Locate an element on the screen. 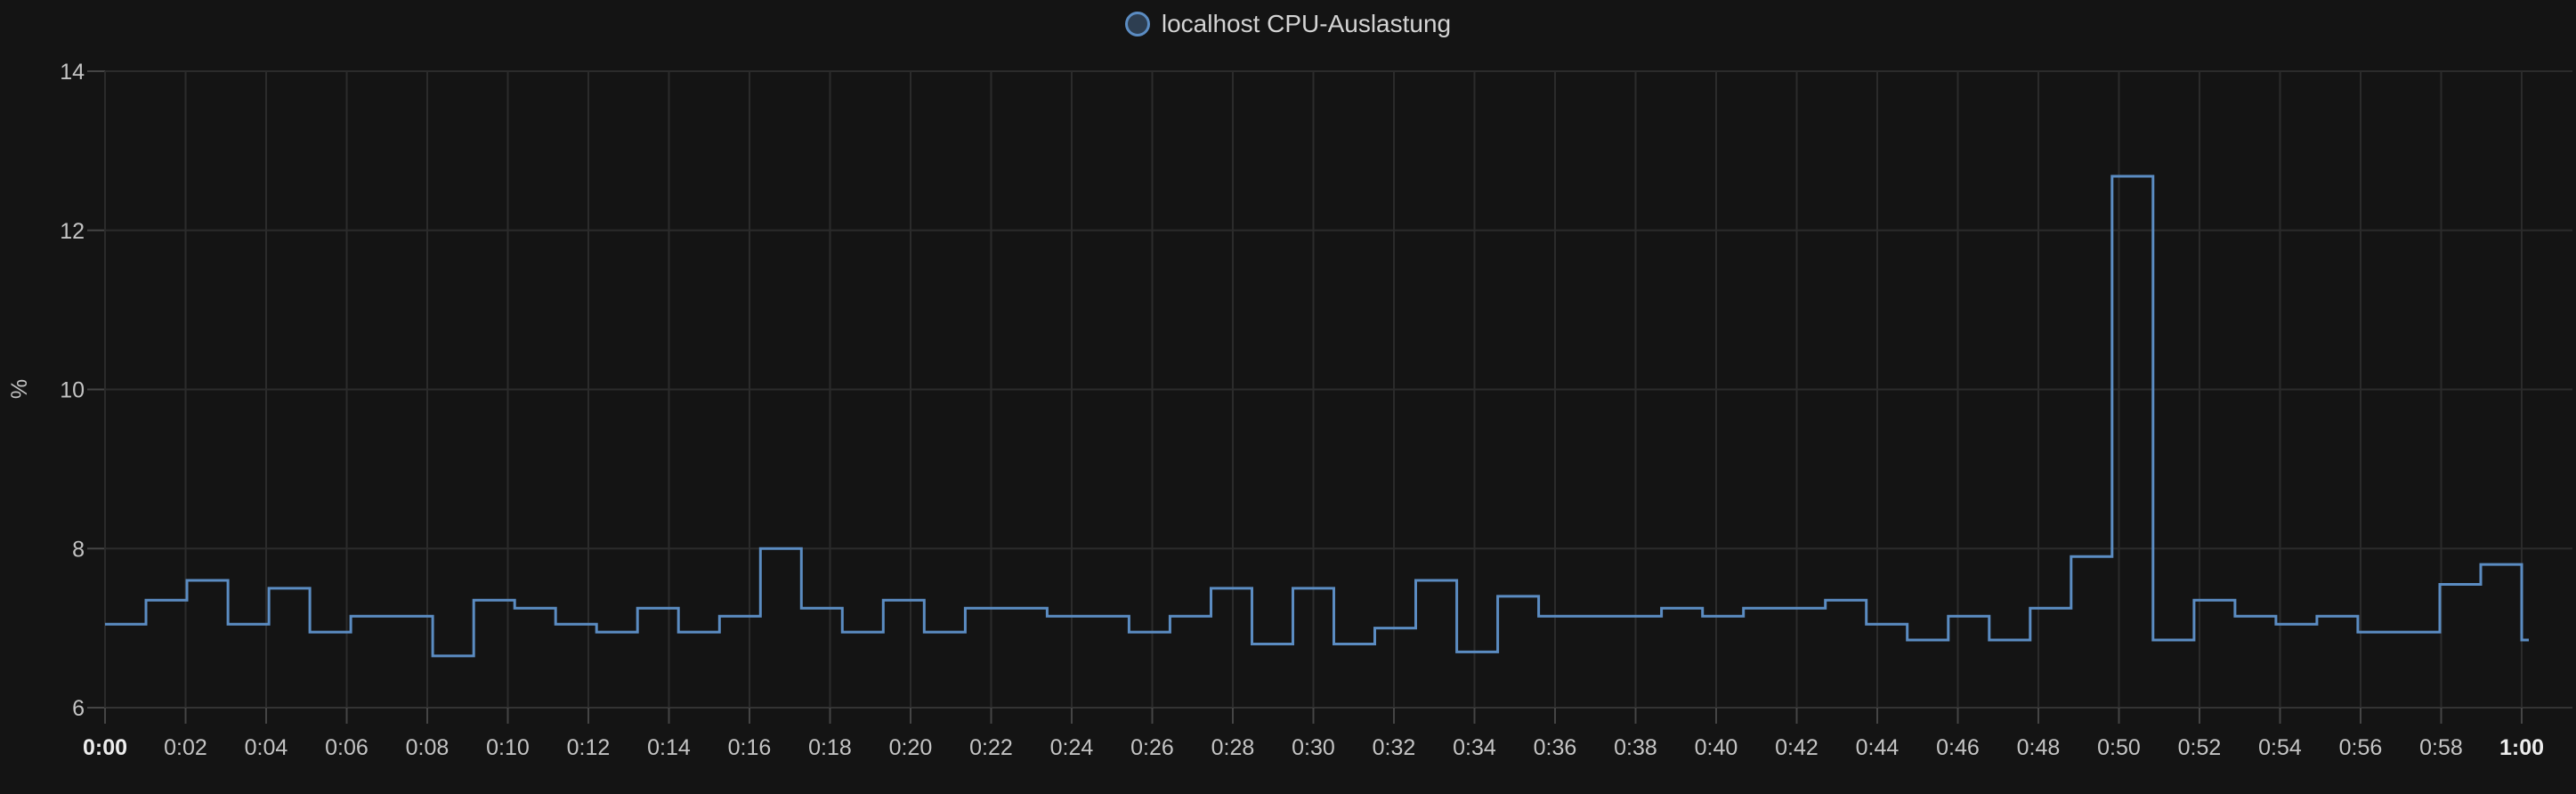 The height and width of the screenshot is (794, 2576). x-axis-label: 0:32 is located at coordinates (1394, 748).